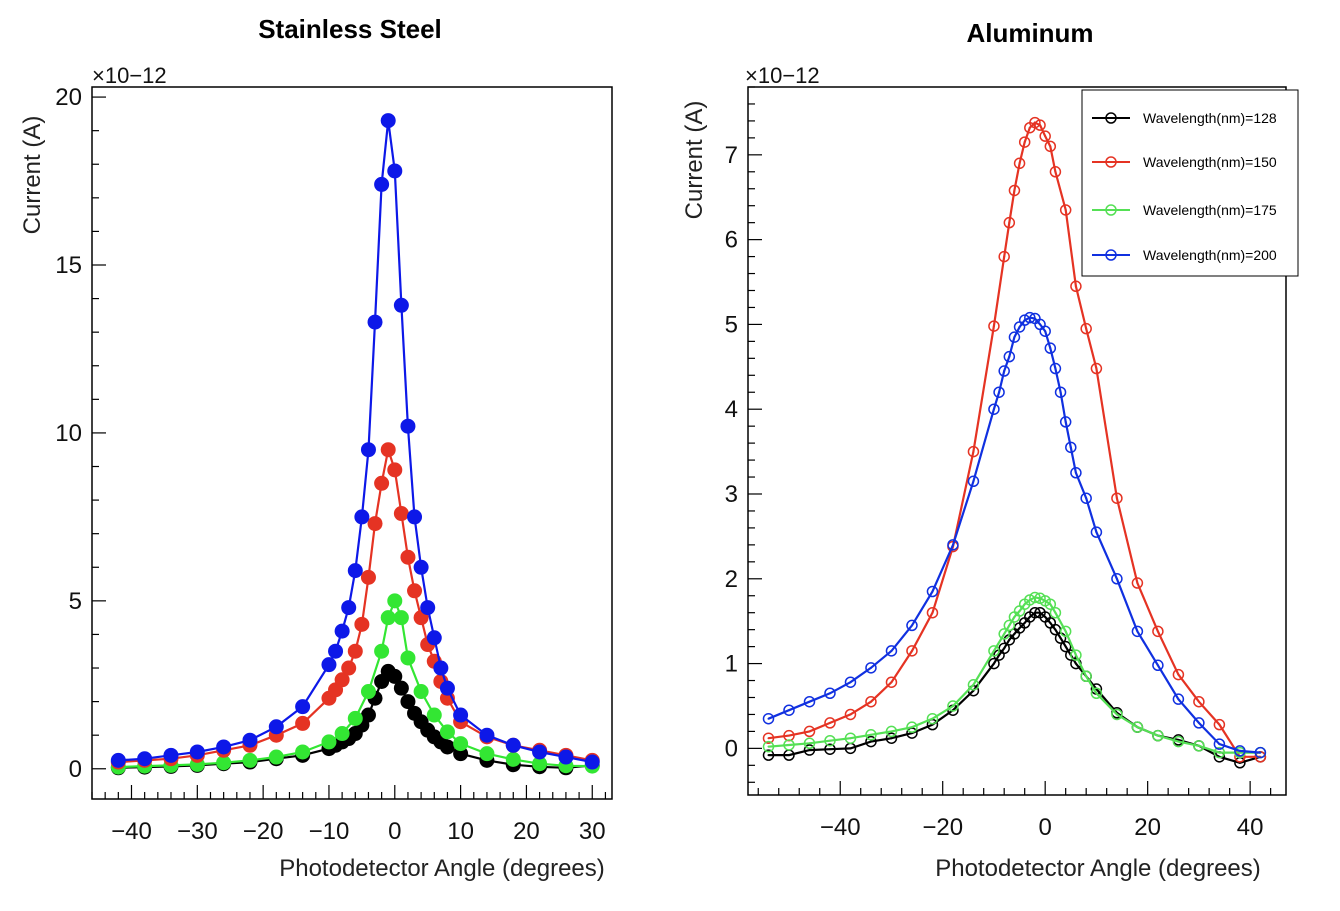 The width and height of the screenshot is (1340, 911). Describe the element at coordinates (1098, 868) in the screenshot. I see `x-axis-title: Photodetector Angle (degrees)` at that location.